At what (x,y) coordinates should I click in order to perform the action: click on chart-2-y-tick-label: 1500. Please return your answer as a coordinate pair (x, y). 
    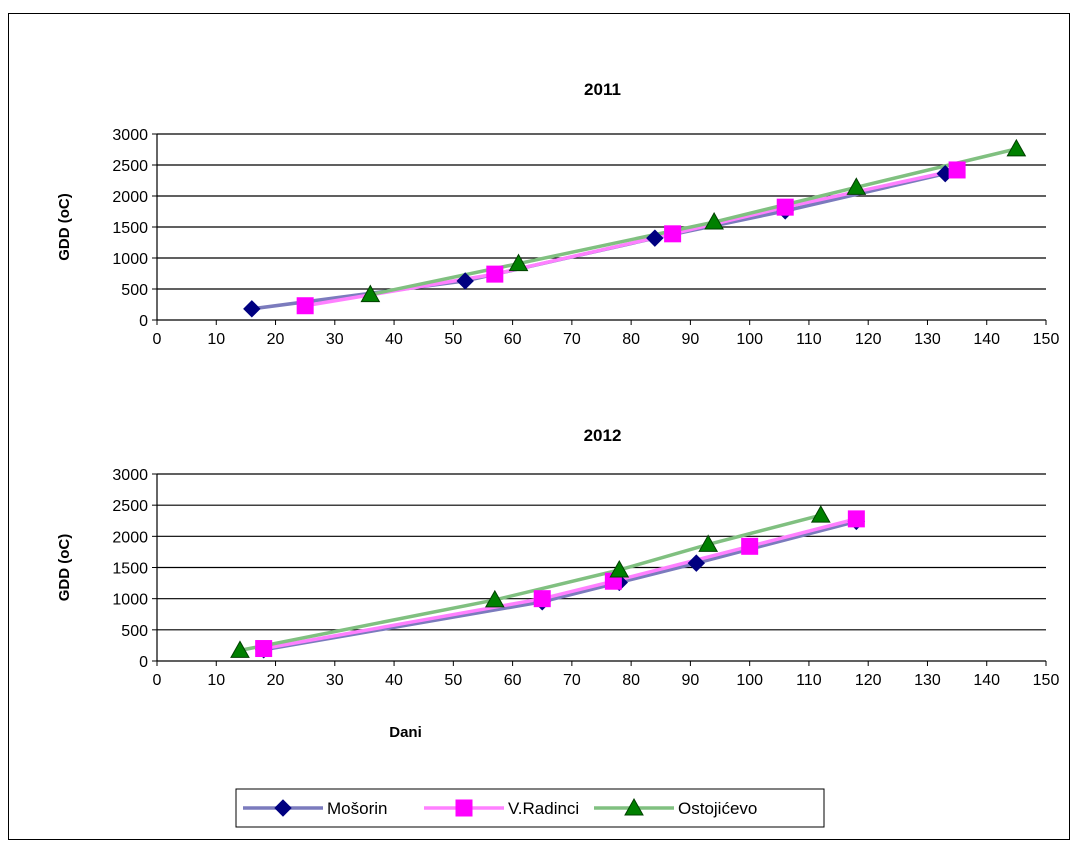
    Looking at the image, I should click on (130, 569).